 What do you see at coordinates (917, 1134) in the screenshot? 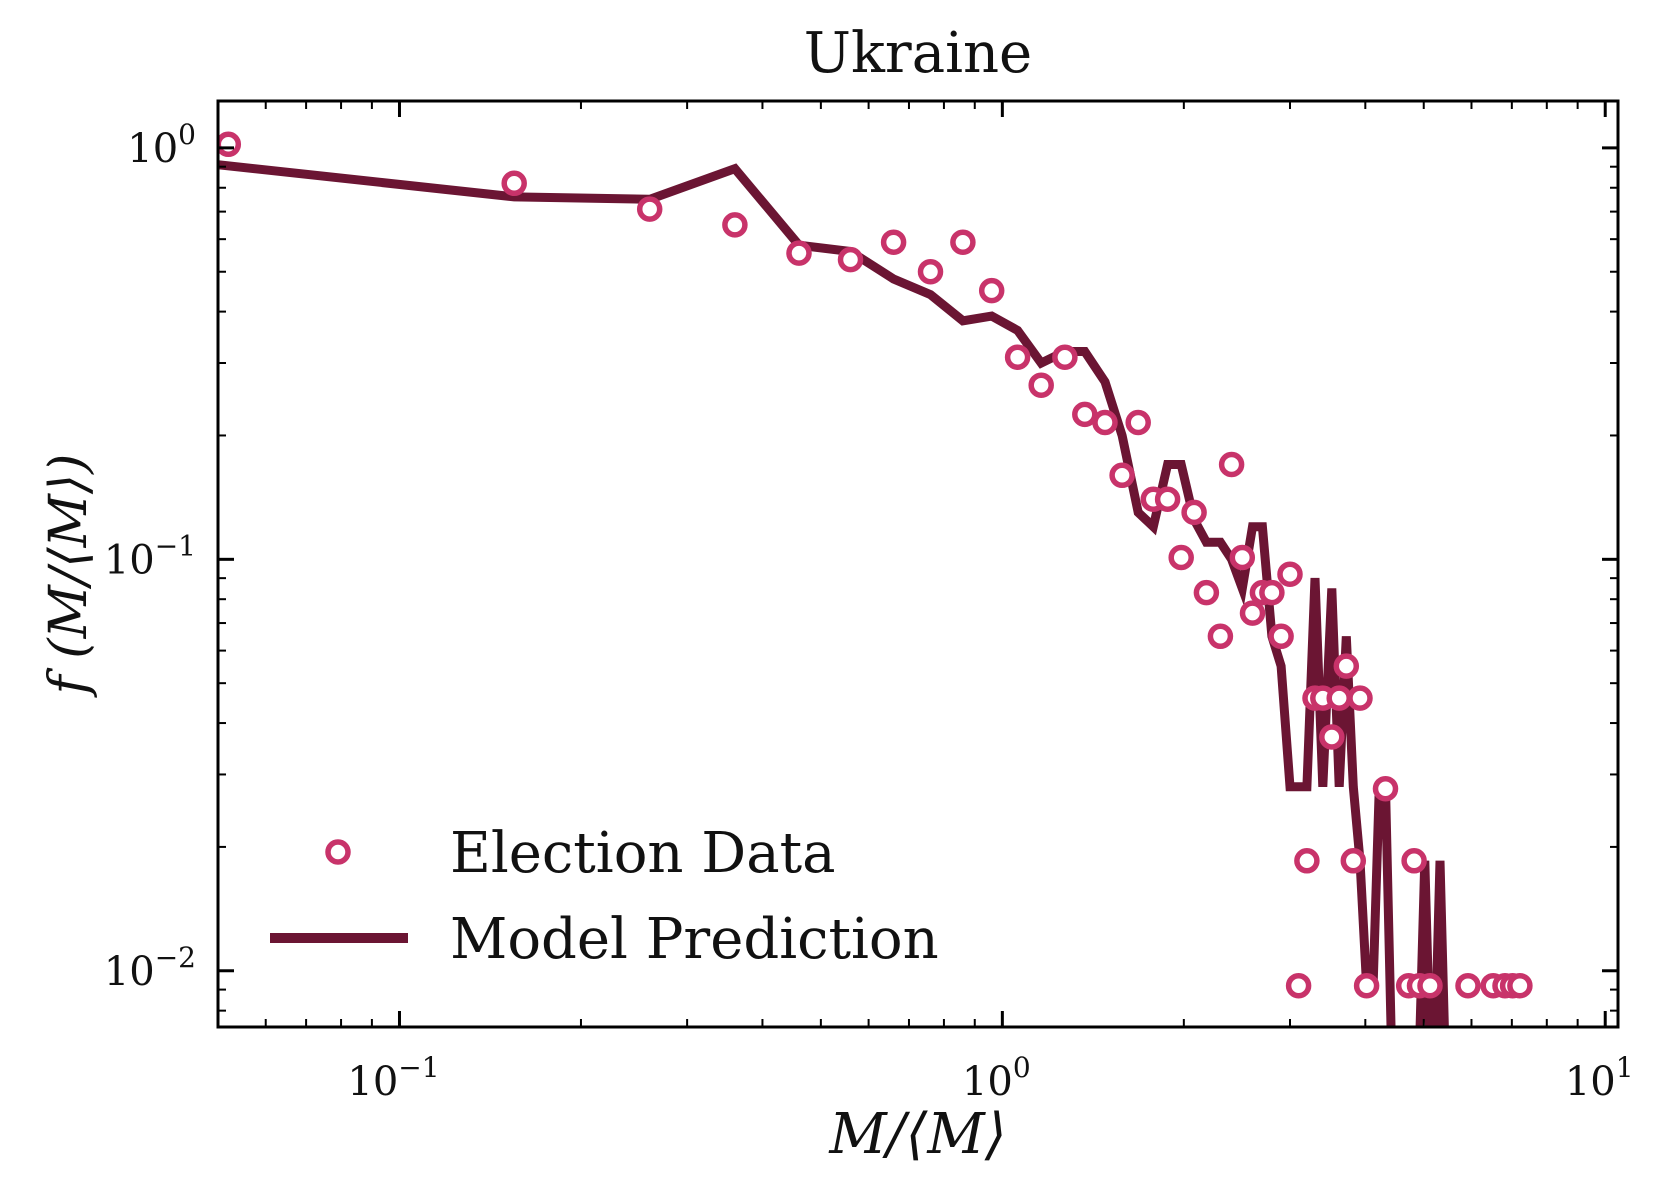
I see `x-axis-label: M/⟨M⟩` at bounding box center [917, 1134].